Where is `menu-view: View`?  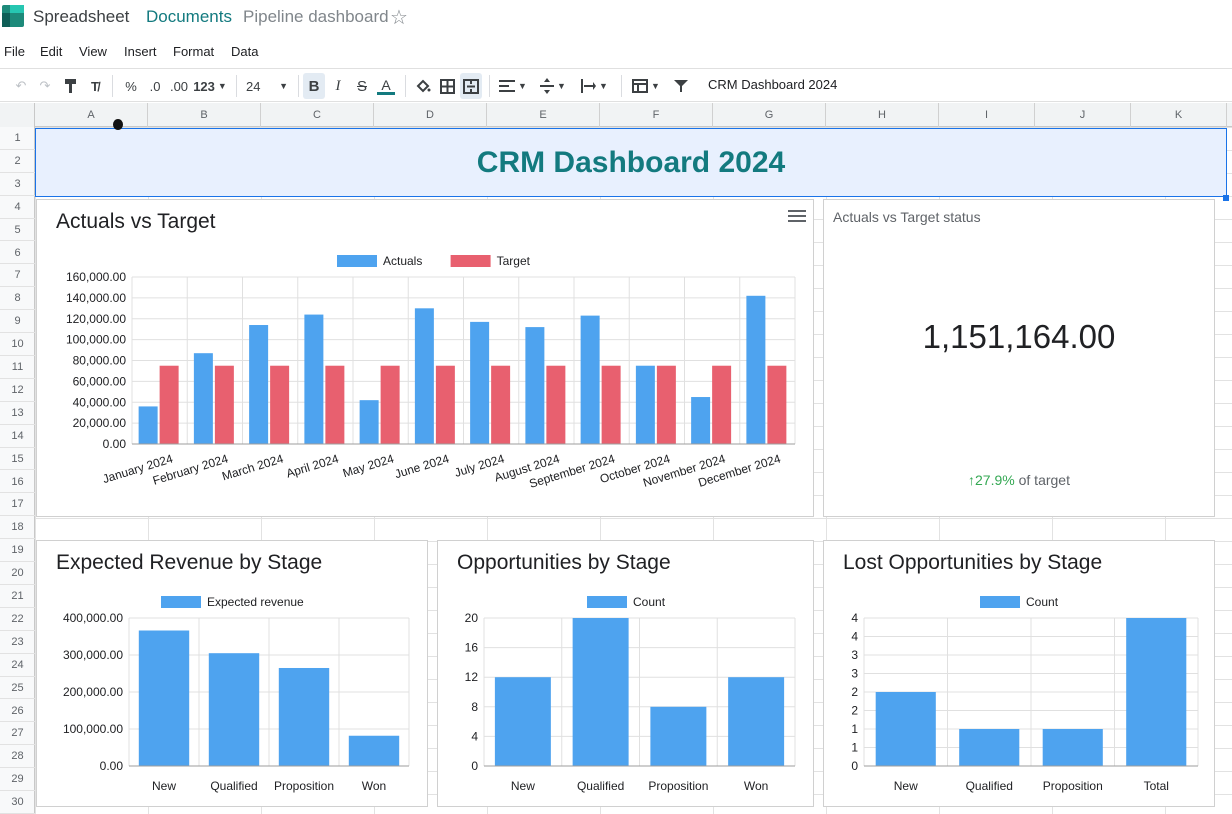 menu-view: View is located at coordinates (93, 51).